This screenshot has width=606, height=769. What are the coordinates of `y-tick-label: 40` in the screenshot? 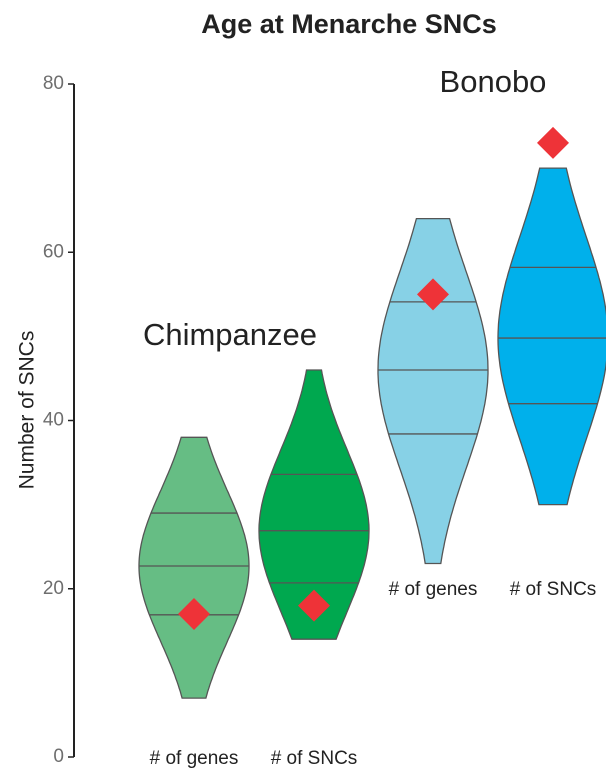 It's located at (53, 420).